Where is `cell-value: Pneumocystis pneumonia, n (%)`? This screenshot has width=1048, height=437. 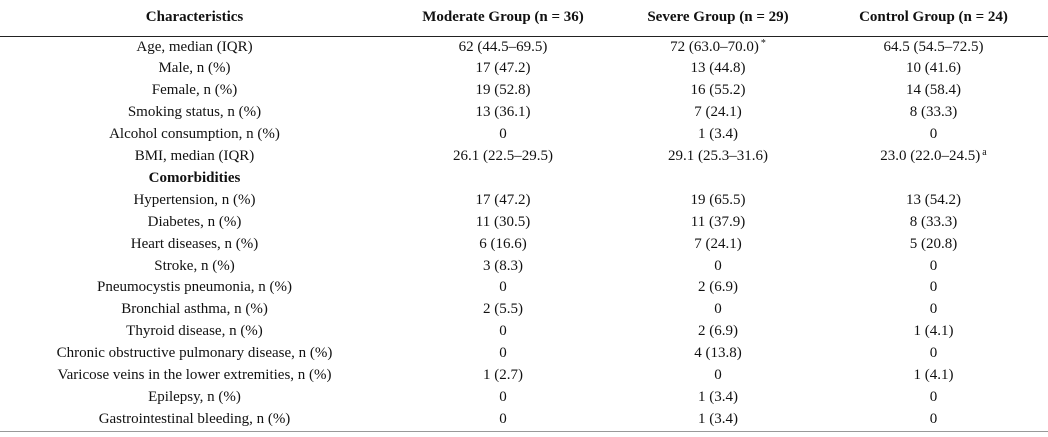 cell-value: Pneumocystis pneumonia, n (%) is located at coordinates (194, 287).